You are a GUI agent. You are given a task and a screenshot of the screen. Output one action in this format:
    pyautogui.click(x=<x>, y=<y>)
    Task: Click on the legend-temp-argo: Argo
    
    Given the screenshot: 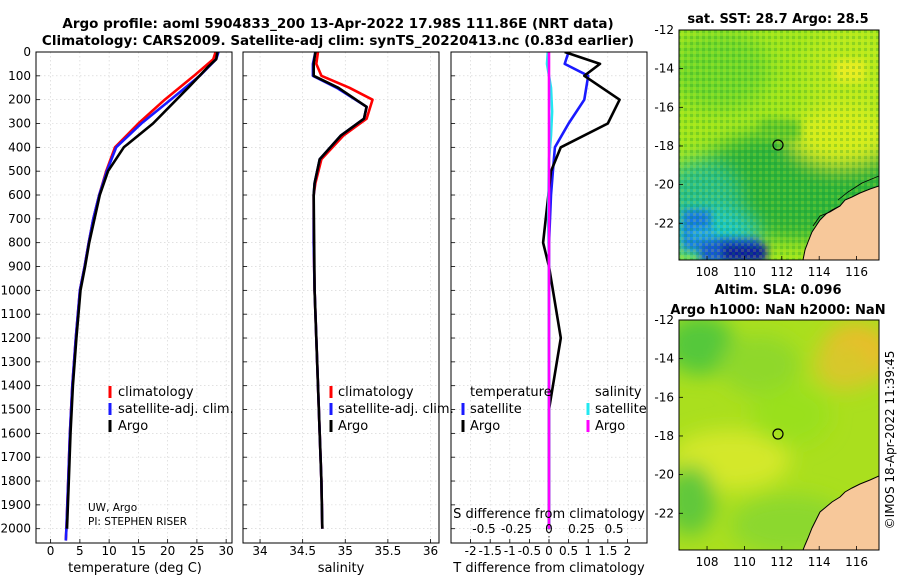 What is the action you would take?
    pyautogui.click(x=485, y=426)
    